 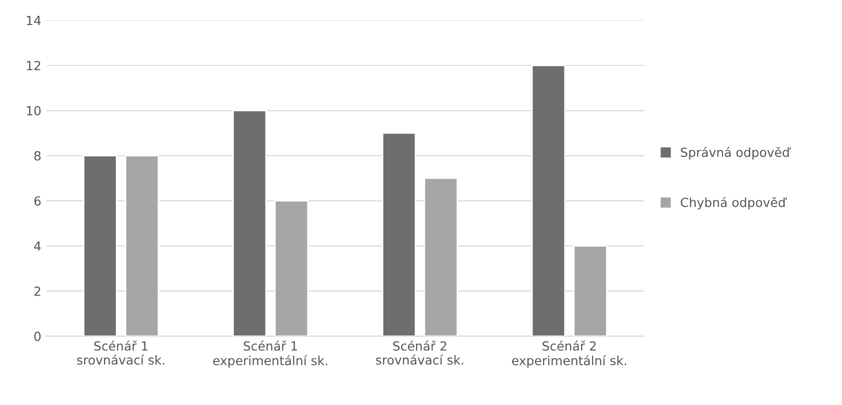 What do you see at coordinates (37, 246) in the screenshot?
I see `y-tick-label: 4` at bounding box center [37, 246].